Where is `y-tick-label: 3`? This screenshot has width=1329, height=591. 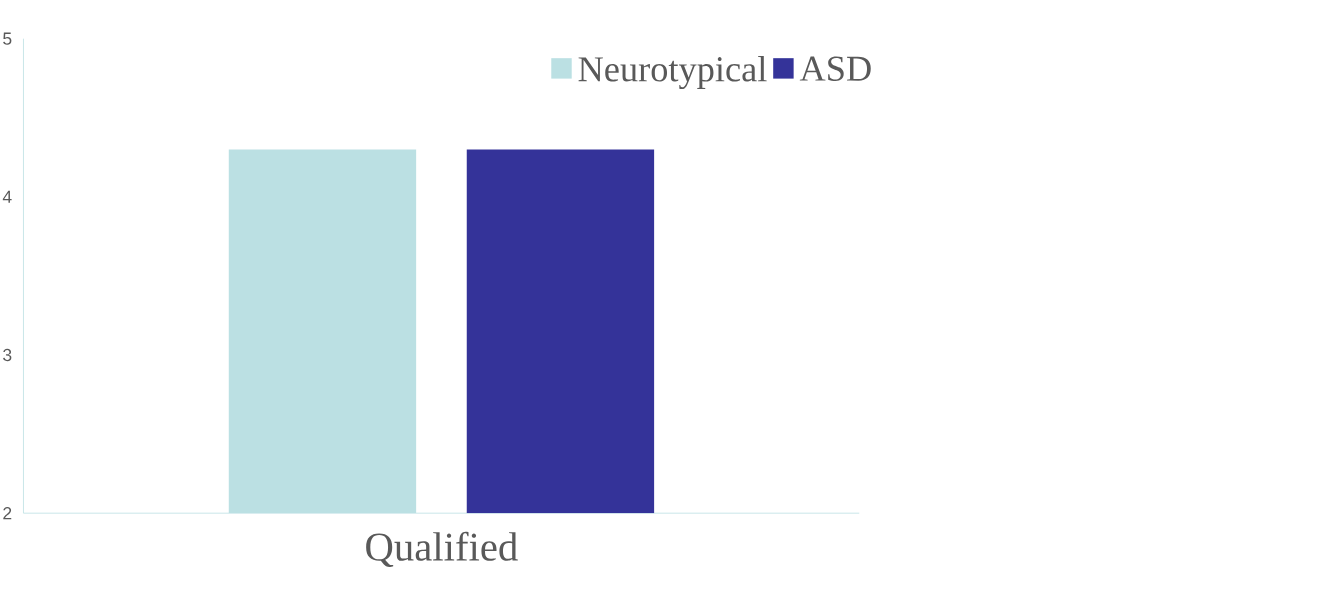 y-tick-label: 3 is located at coordinates (7, 355).